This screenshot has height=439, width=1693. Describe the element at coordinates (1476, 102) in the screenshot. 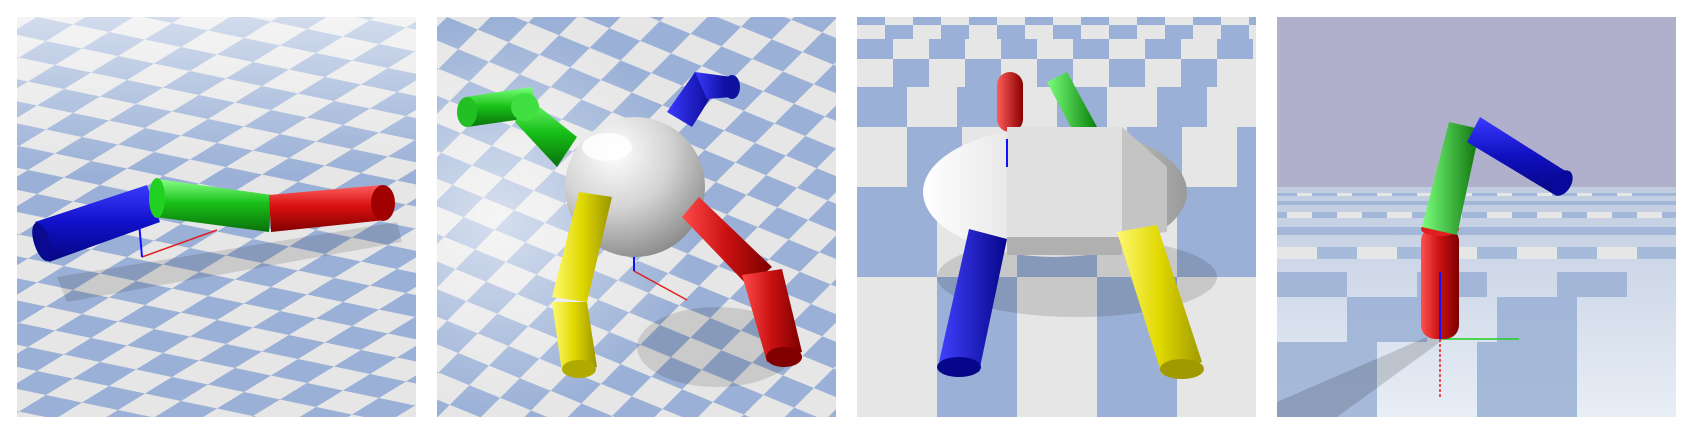

I see `sky` at that location.